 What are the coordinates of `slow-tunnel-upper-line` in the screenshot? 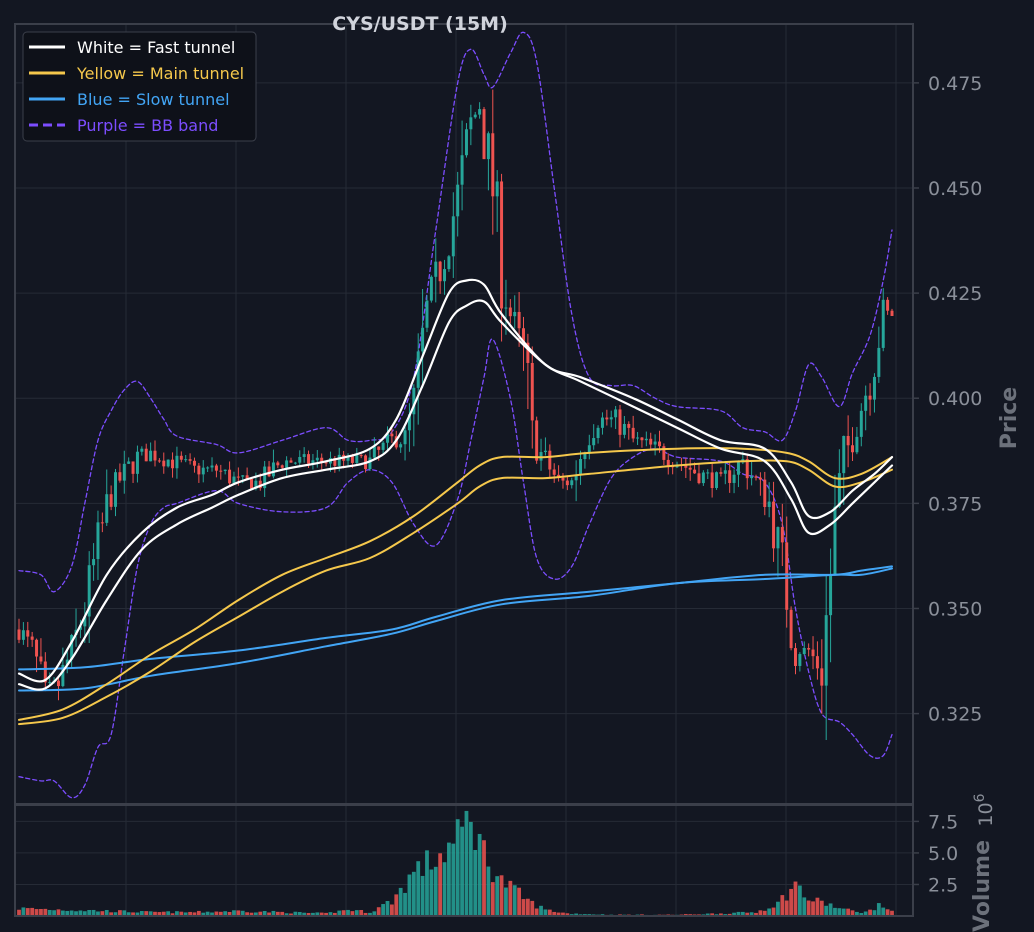 It's located at (455, 618).